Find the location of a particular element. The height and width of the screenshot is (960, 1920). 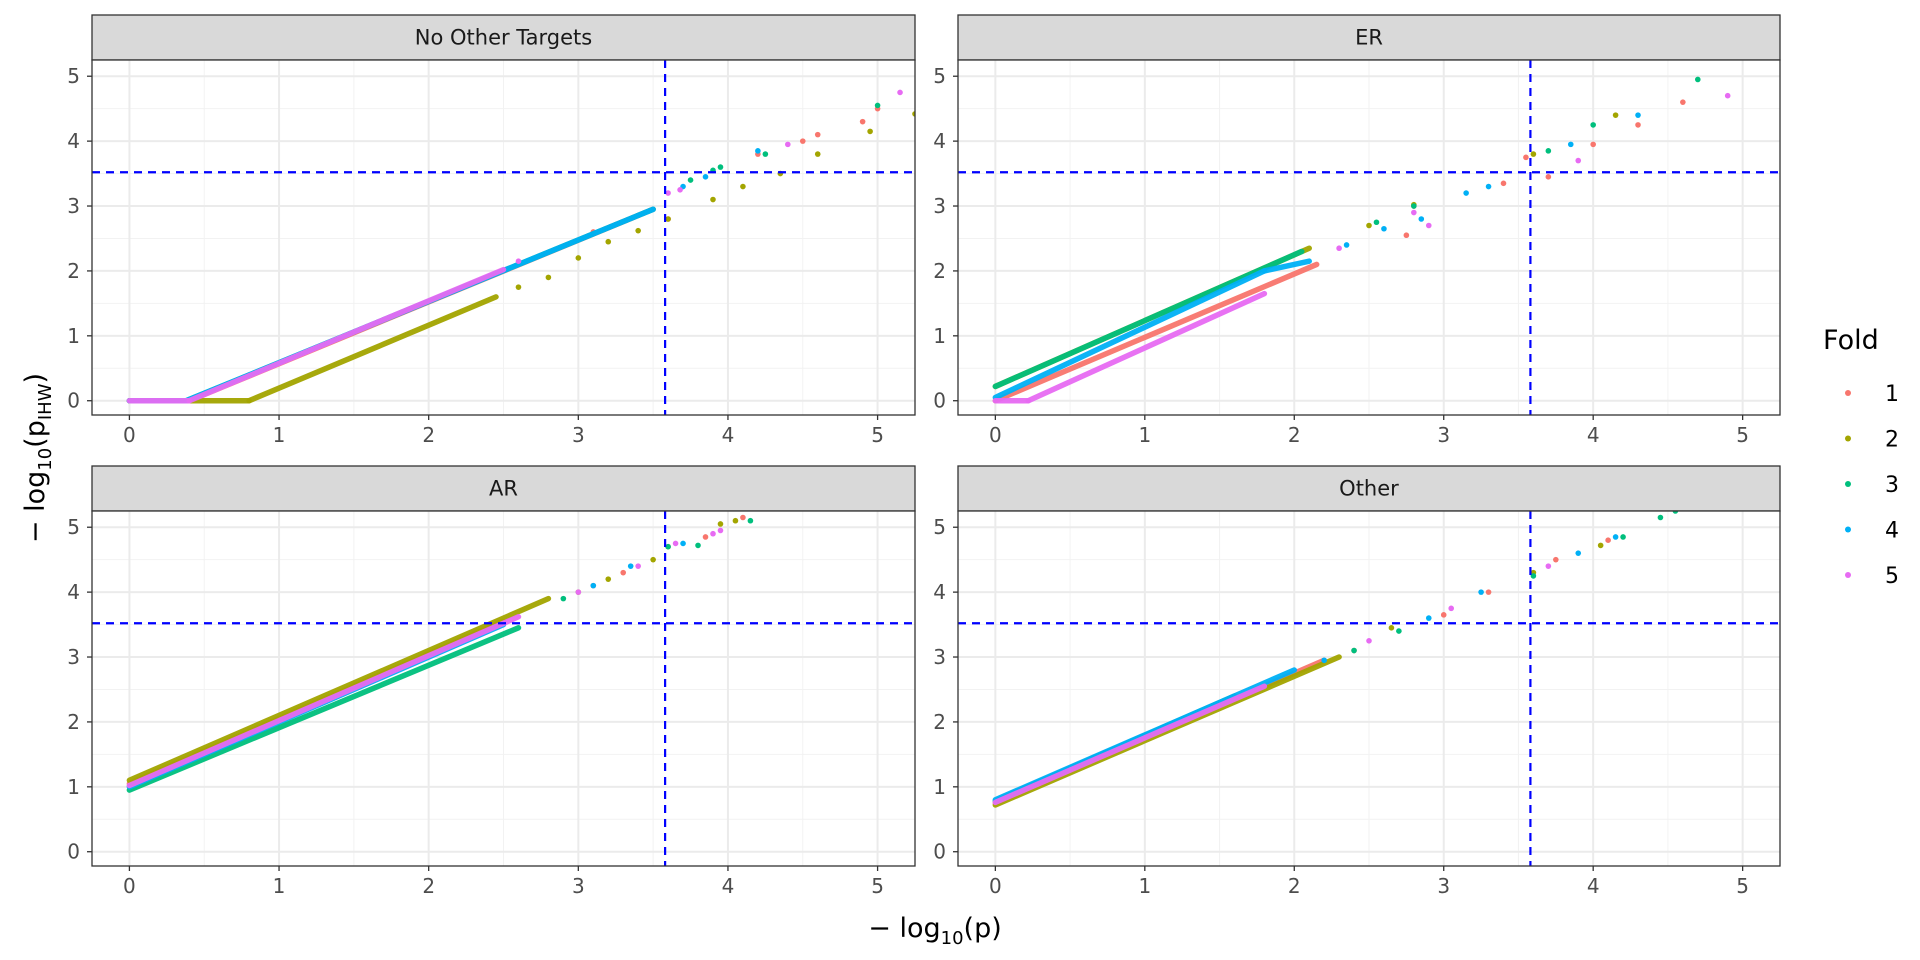

y-axis-title-arg-open: (p is located at coordinates (35, 434).